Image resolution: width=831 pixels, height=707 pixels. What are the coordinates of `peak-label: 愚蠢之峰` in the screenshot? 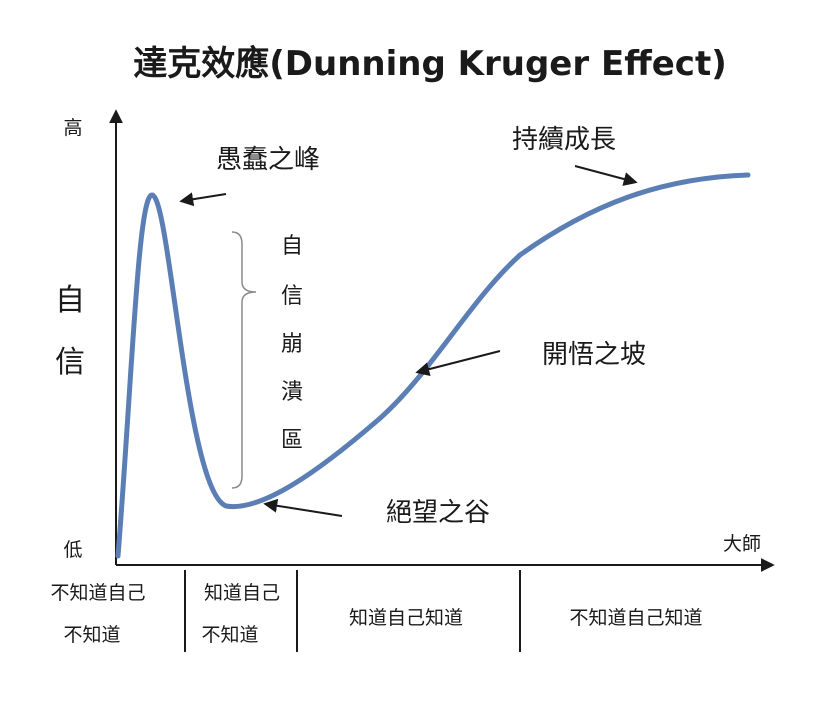 It's located at (268, 160).